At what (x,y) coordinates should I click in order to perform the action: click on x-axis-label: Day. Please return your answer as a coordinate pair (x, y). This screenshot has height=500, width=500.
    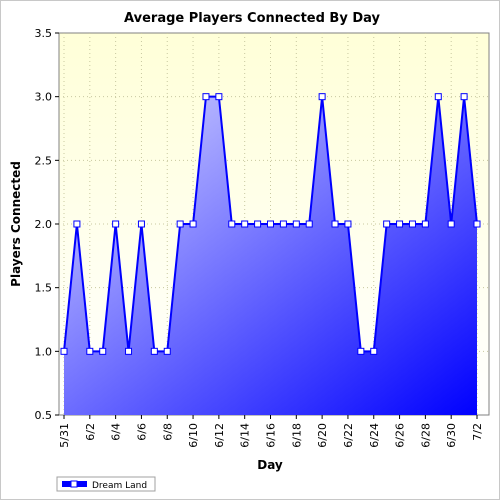
    Looking at the image, I should click on (270, 465).